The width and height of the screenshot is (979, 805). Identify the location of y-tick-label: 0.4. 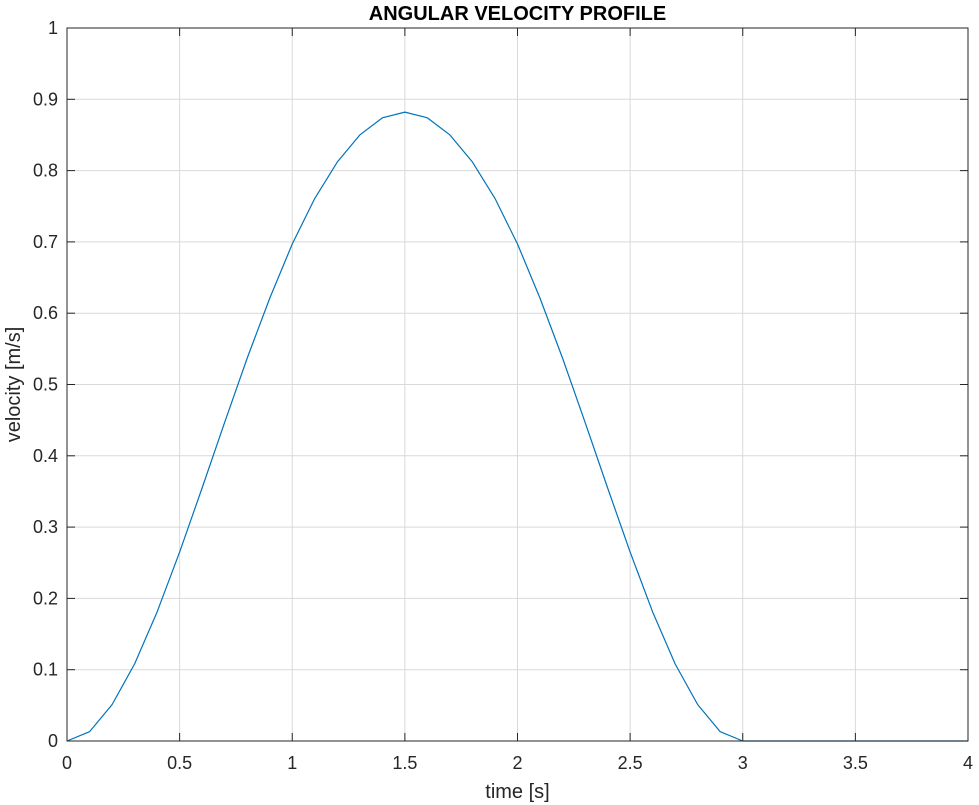
(45, 456).